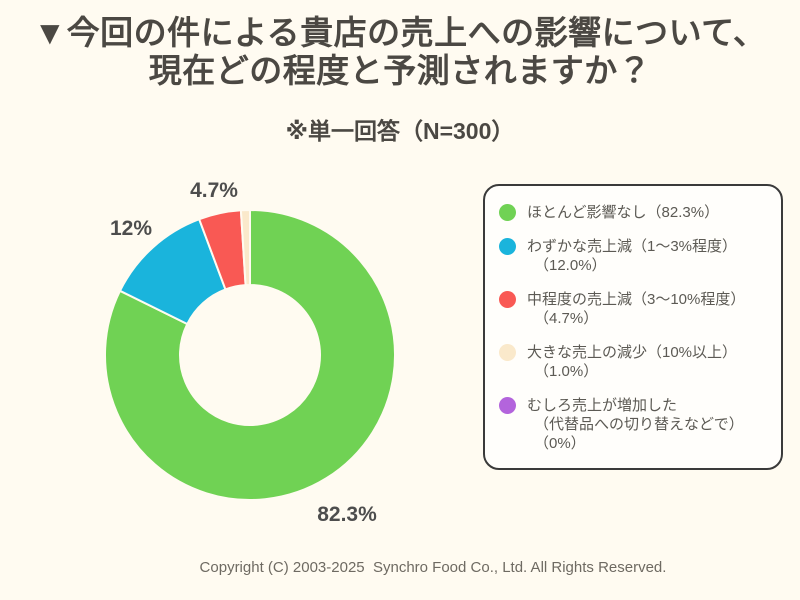 Image resolution: width=800 pixels, height=600 pixels. What do you see at coordinates (632, 246) in the screenshot?
I see `legend-line: わずかな売上減（1〜3%程度）` at bounding box center [632, 246].